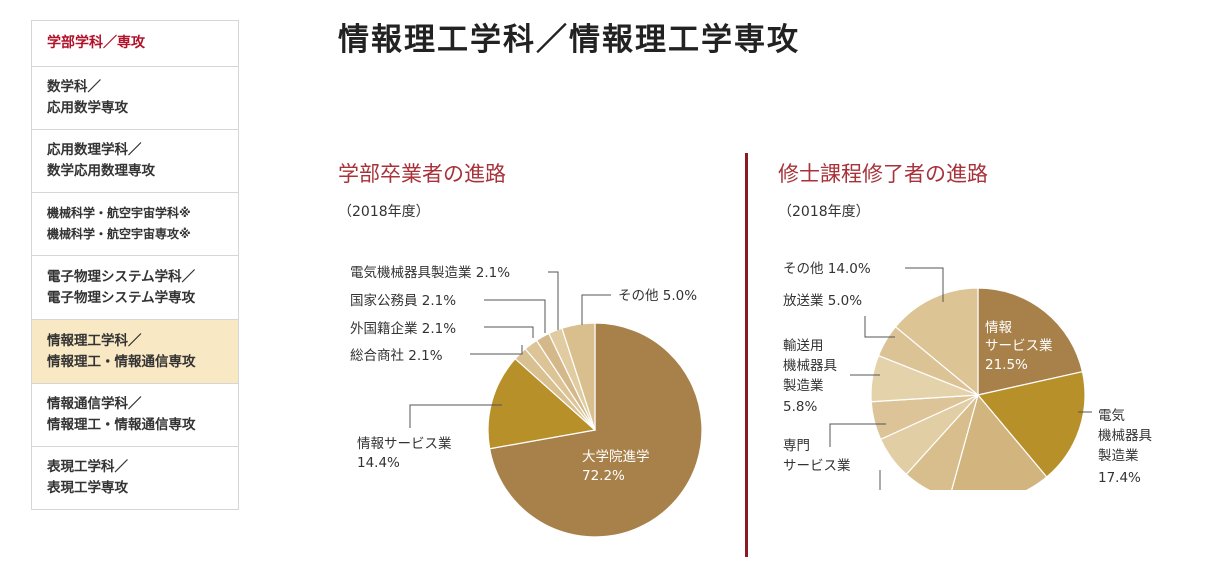 The height and width of the screenshot is (573, 1220). I want to click on sidebar-item-line2: 数学応用数理専攻, so click(101, 171).